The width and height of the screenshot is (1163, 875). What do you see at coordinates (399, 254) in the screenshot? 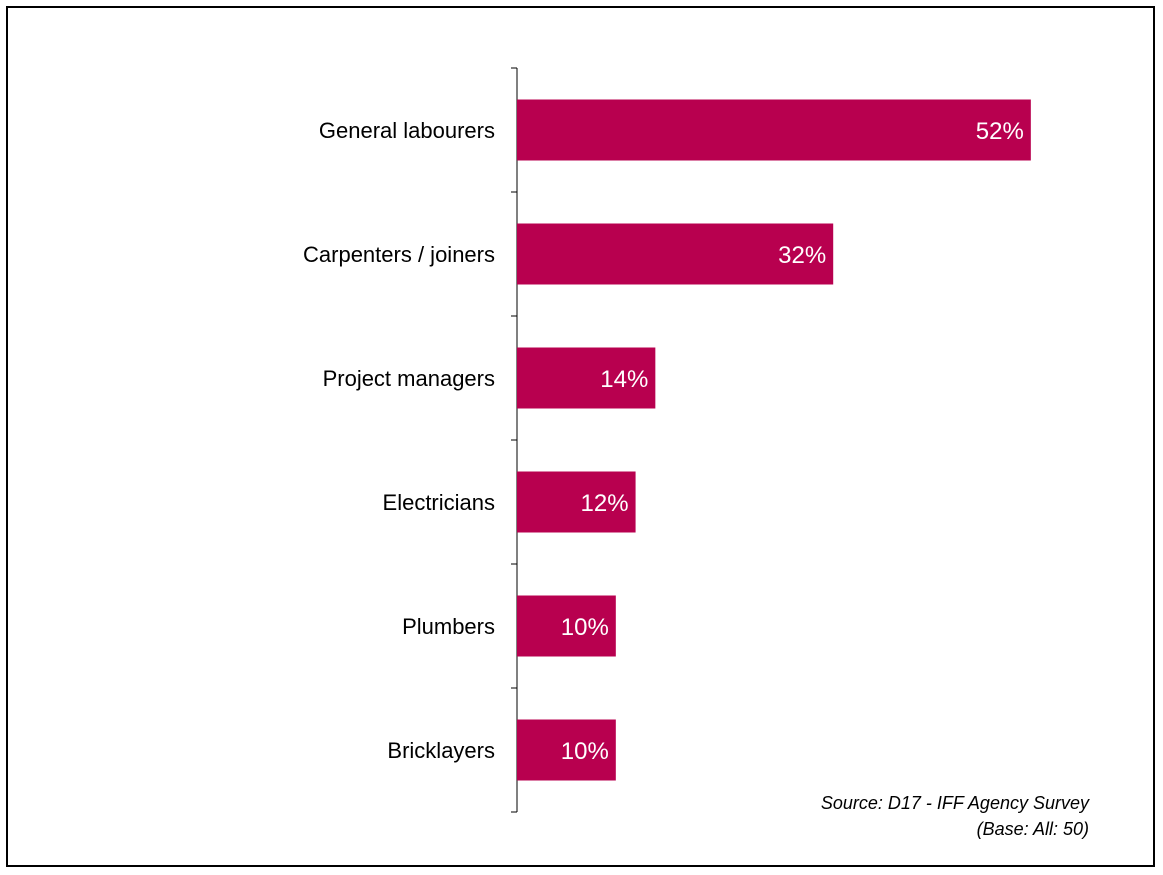
I see `category-label: Carpenters / joiners` at bounding box center [399, 254].